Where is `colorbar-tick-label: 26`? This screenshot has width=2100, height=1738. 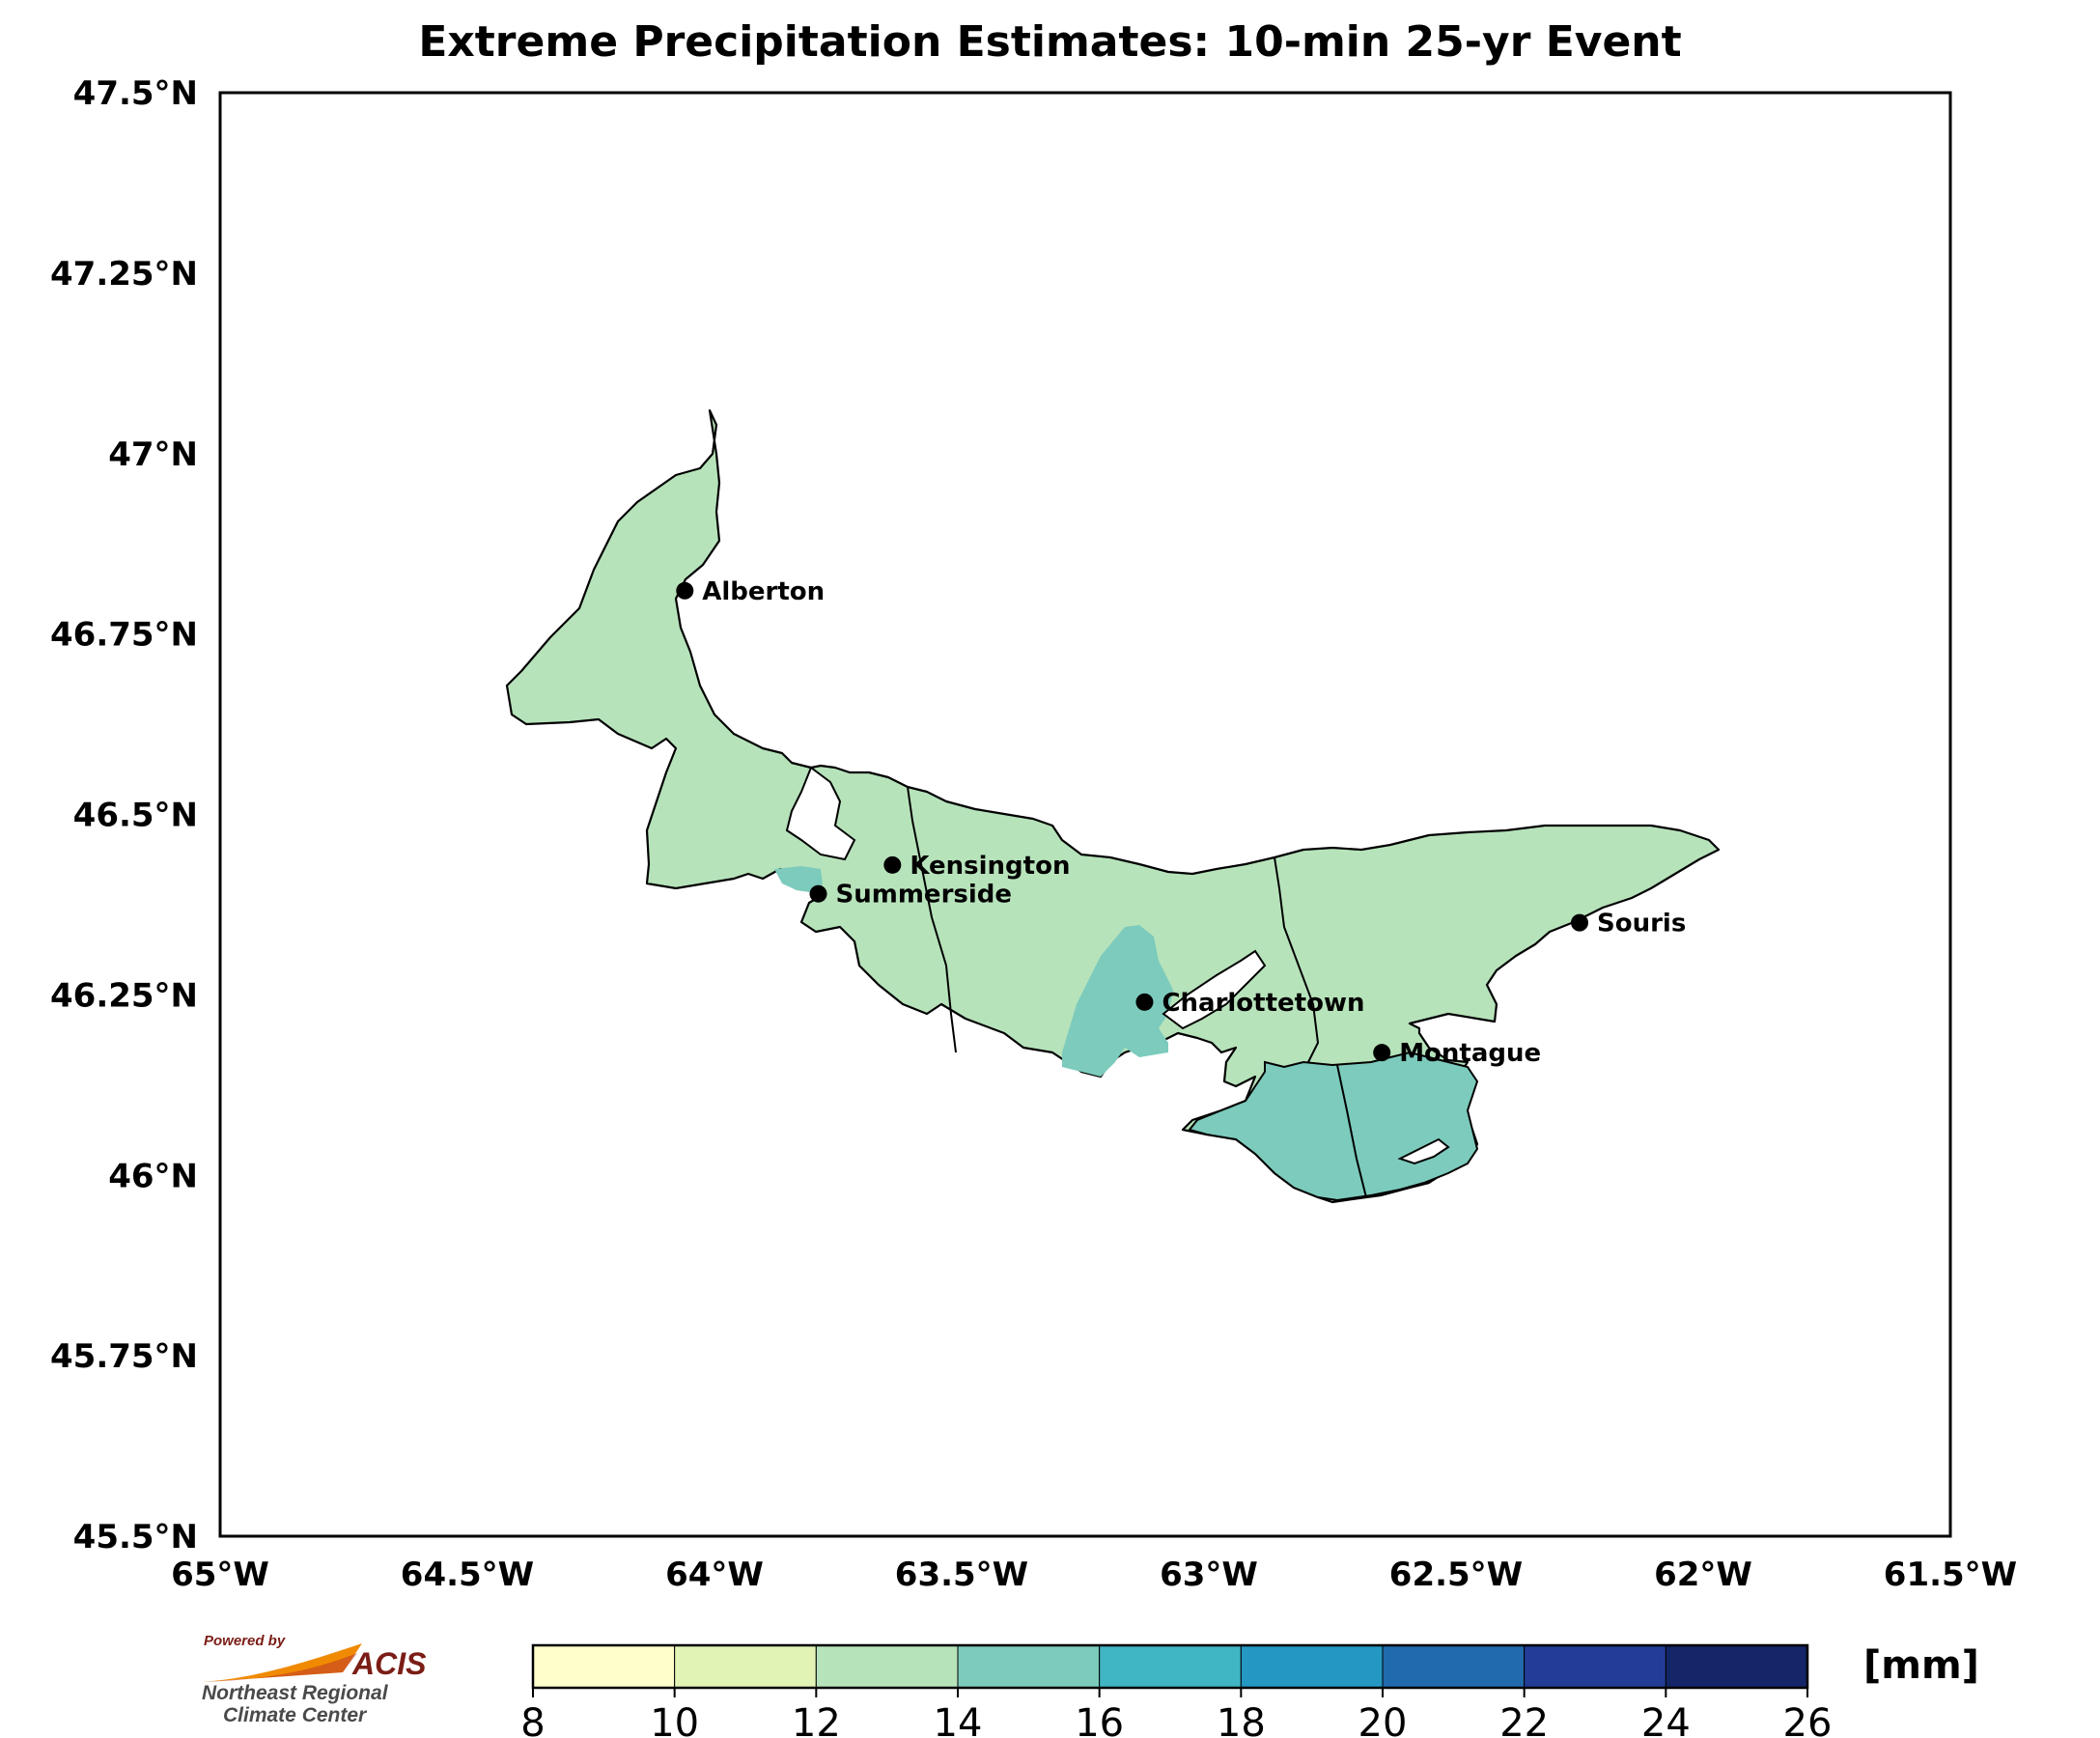
colorbar-tick-label: 26 is located at coordinates (1808, 1720).